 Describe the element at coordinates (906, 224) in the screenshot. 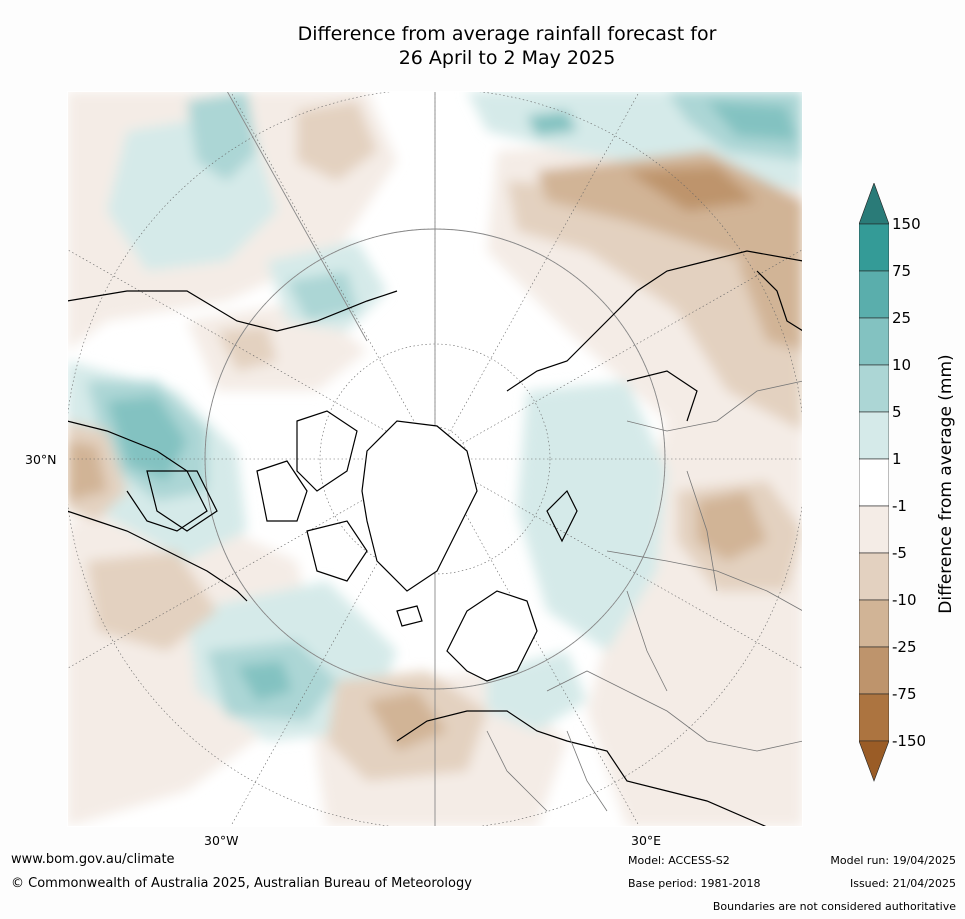

I see `colorbar-tick-150: 150` at that location.